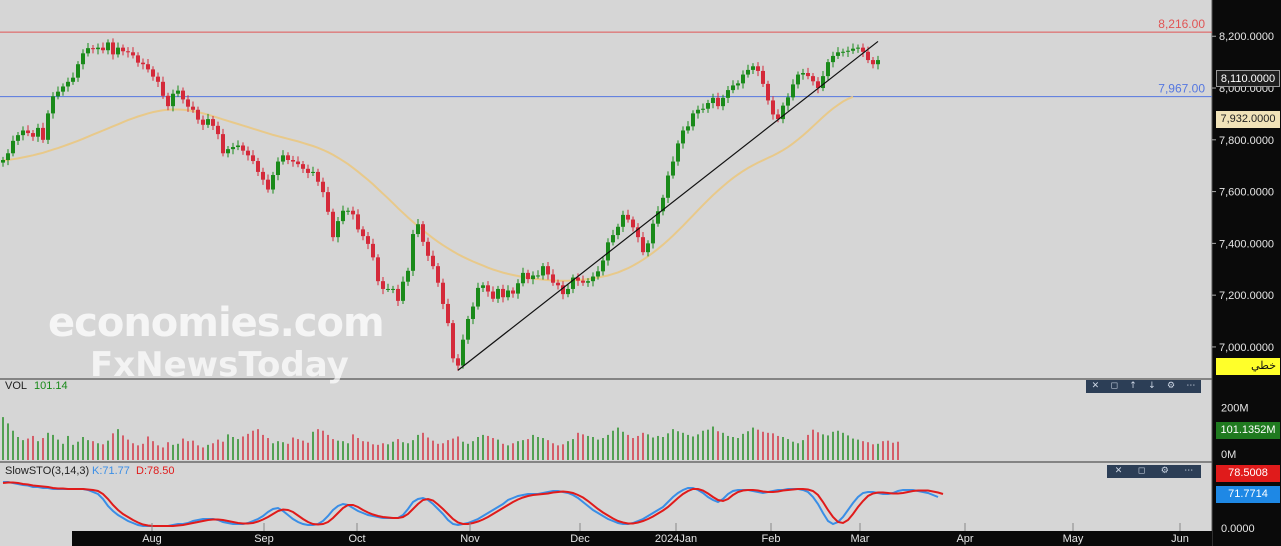  What do you see at coordinates (771, 539) in the screenshot?
I see `time-tick-label: Feb` at bounding box center [771, 539].